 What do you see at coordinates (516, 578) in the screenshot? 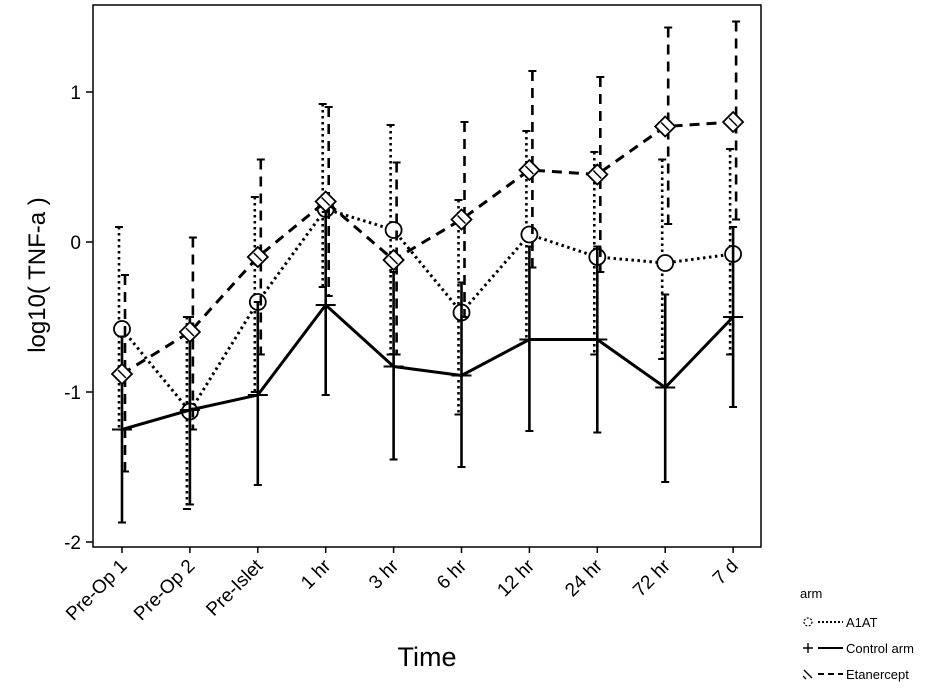
I see `x-tick-label: 12 hr` at bounding box center [516, 578].